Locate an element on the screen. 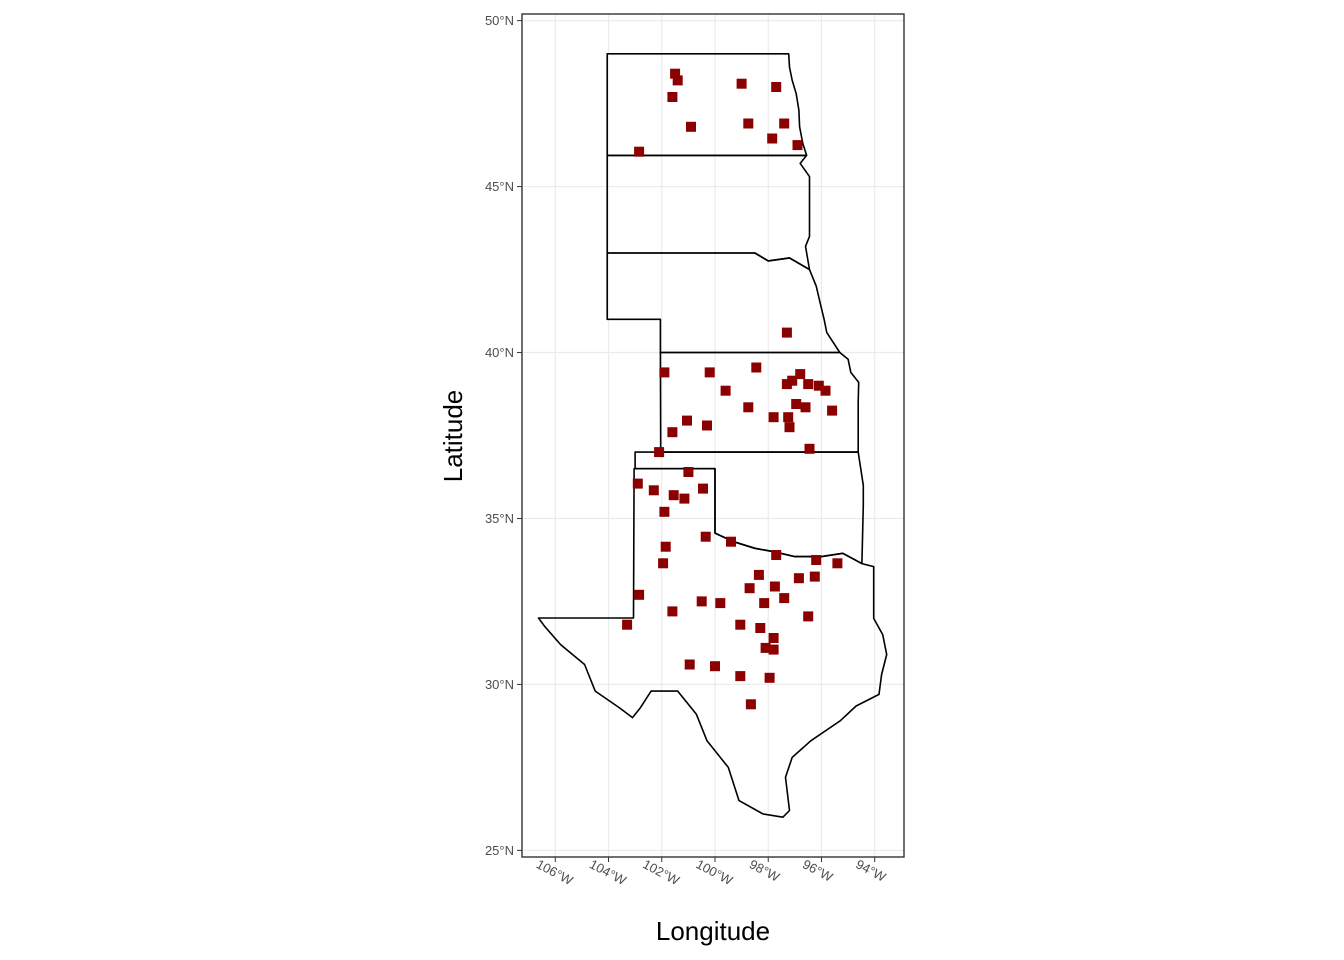  state-outline-nebraska is located at coordinates (723, 303).